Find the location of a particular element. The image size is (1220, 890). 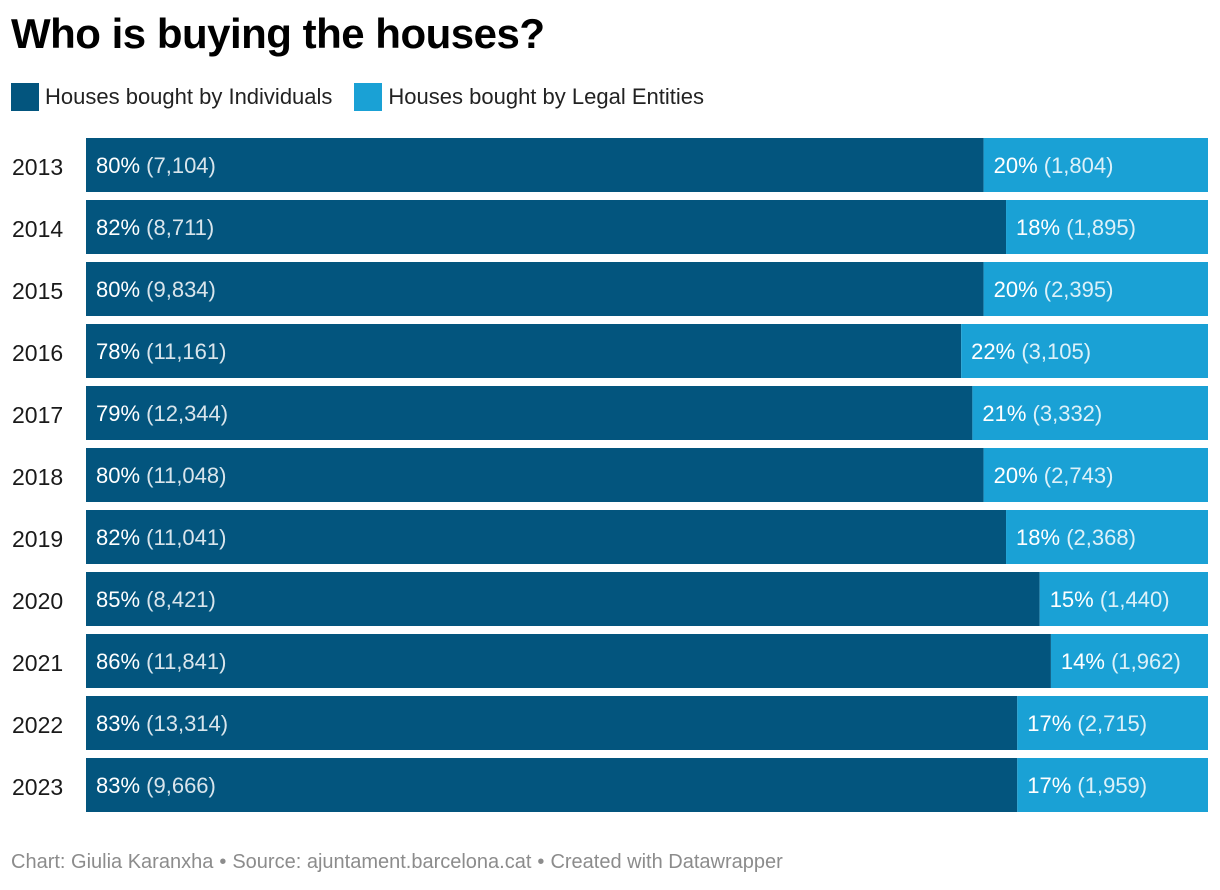

data-label-individuals-2017: 79% (12,344) is located at coordinates (162, 413).